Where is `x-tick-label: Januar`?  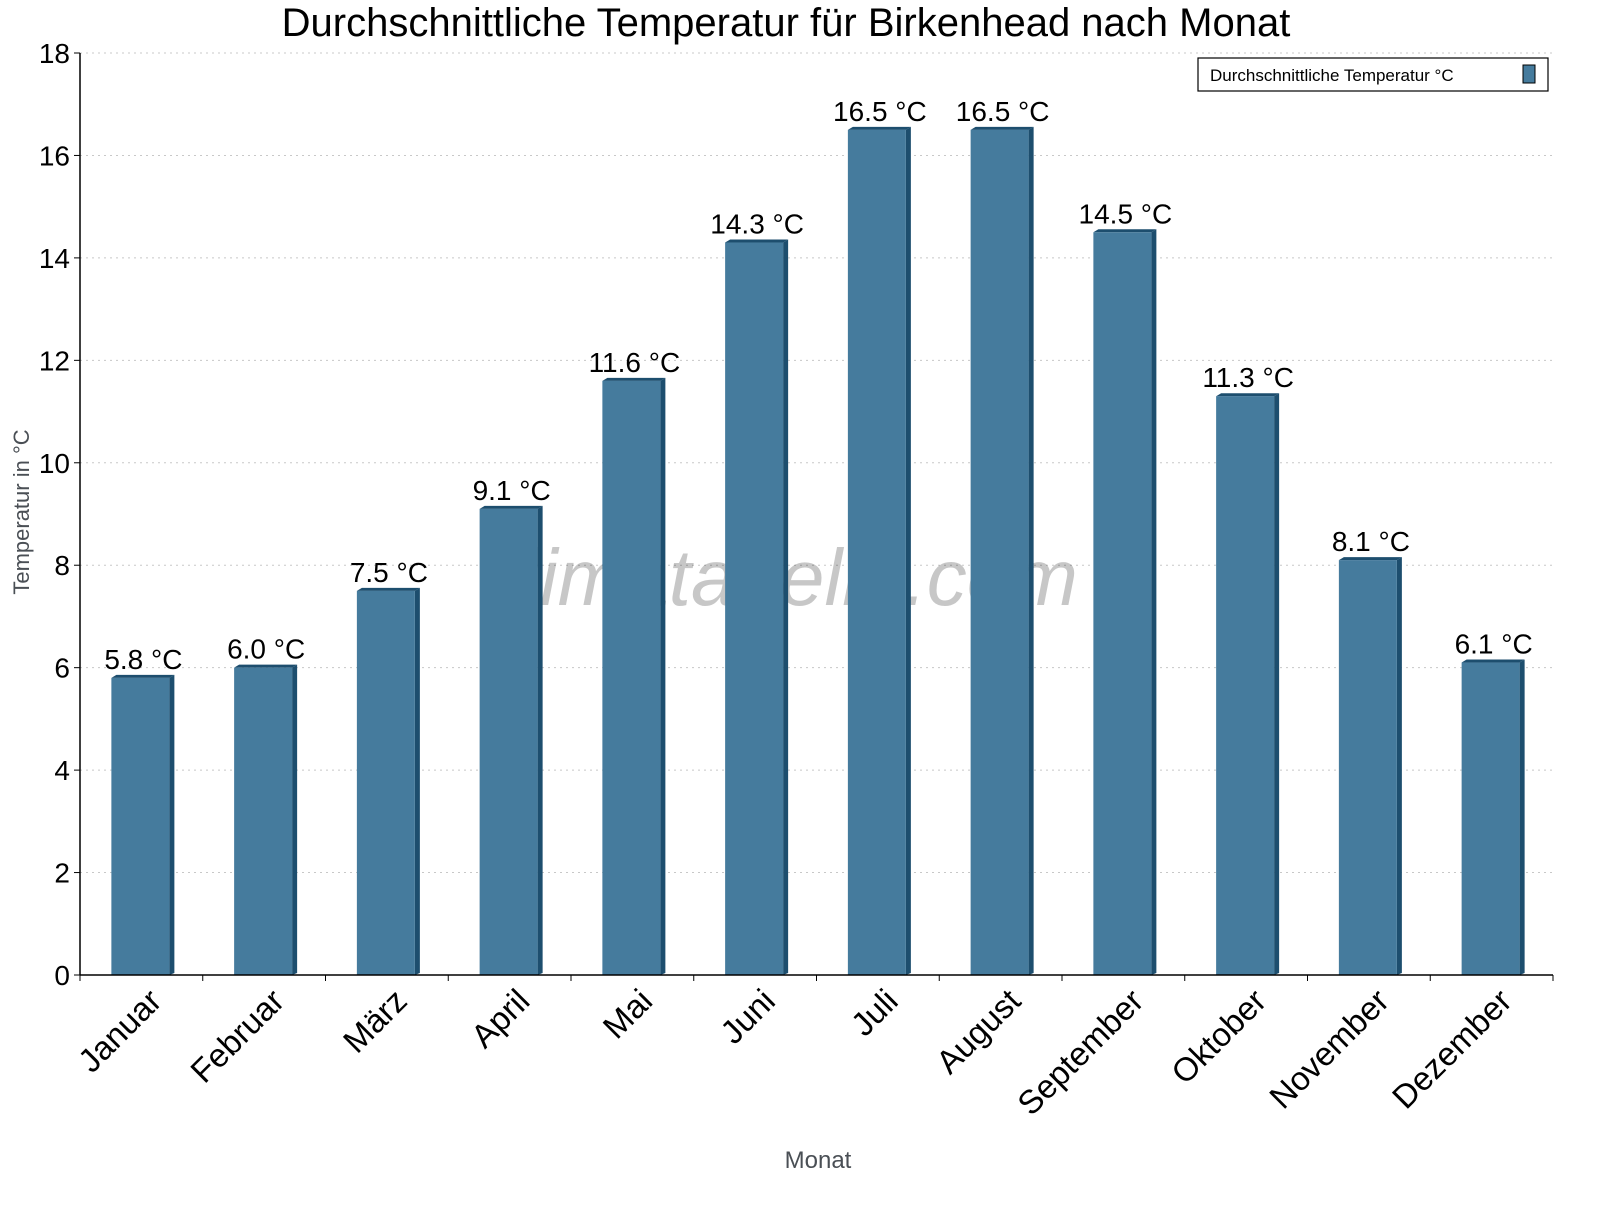 x-tick-label: Januar is located at coordinates (120, 1031).